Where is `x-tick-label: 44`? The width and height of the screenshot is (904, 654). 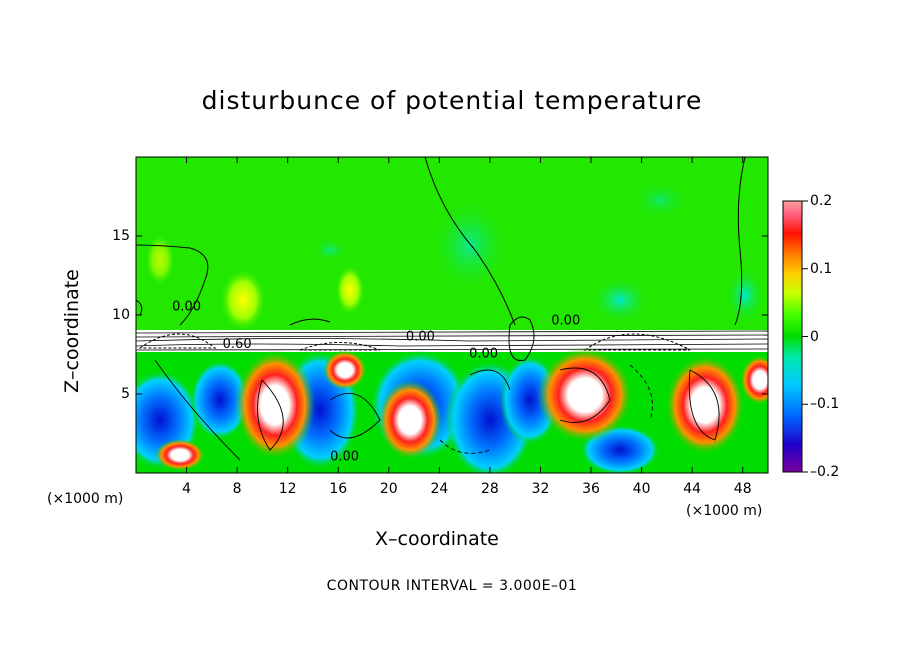
x-tick-label: 44 is located at coordinates (692, 489).